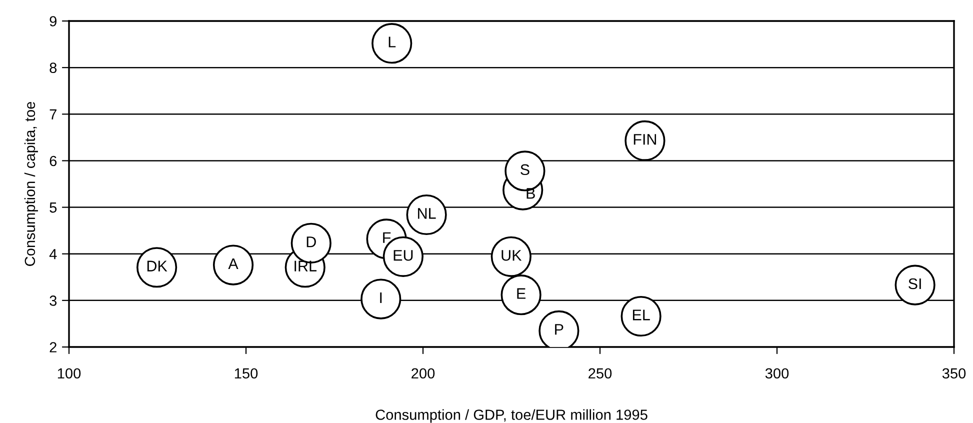 Image resolution: width=973 pixels, height=423 pixels. What do you see at coordinates (53, 114) in the screenshot?
I see `y-tick-label: 7` at bounding box center [53, 114].